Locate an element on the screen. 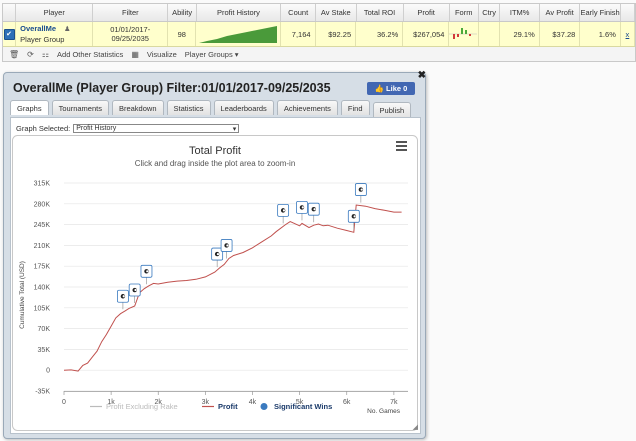 The height and width of the screenshot is (441, 636). legend-label: Significant Wins is located at coordinates (303, 406).